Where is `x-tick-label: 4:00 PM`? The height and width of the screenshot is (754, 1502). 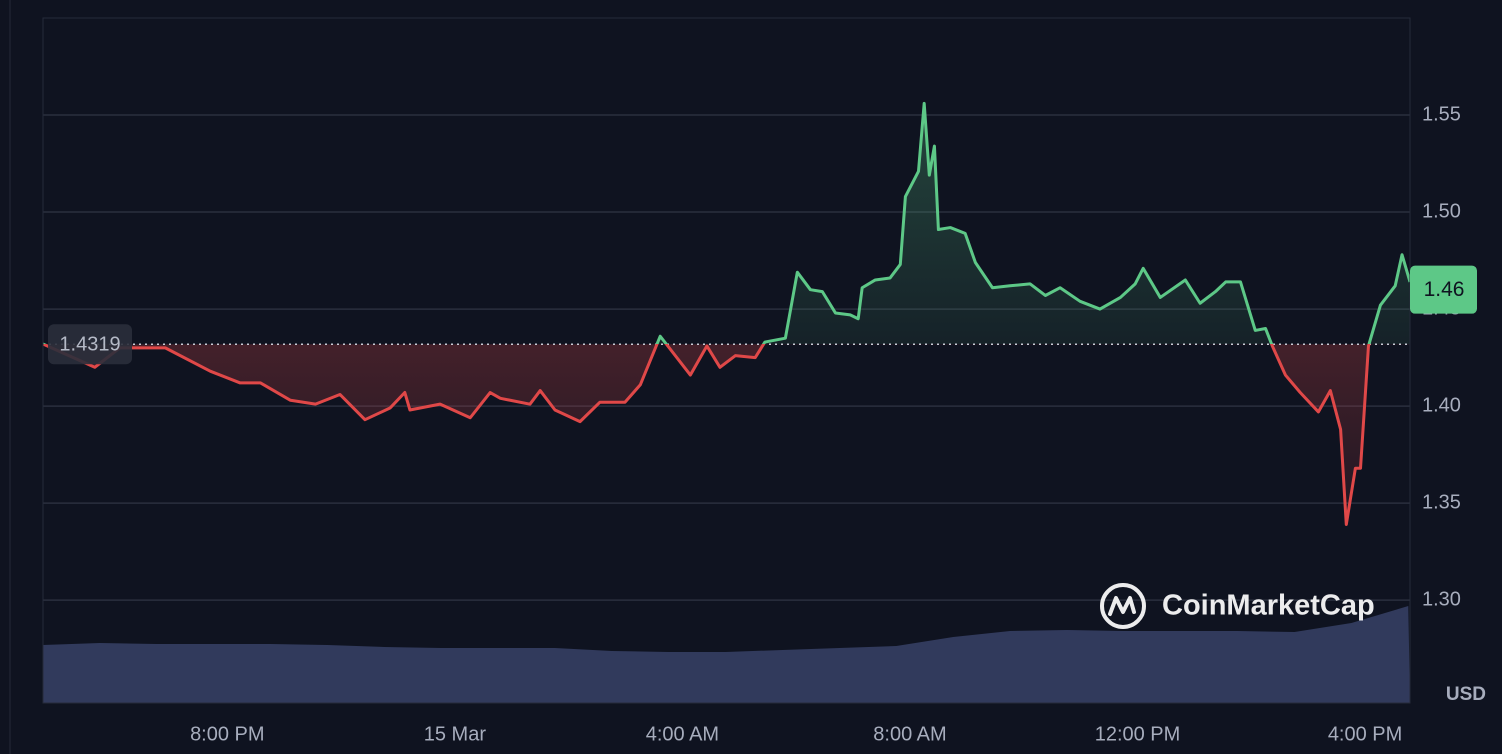
x-tick-label: 4:00 PM is located at coordinates (1365, 734).